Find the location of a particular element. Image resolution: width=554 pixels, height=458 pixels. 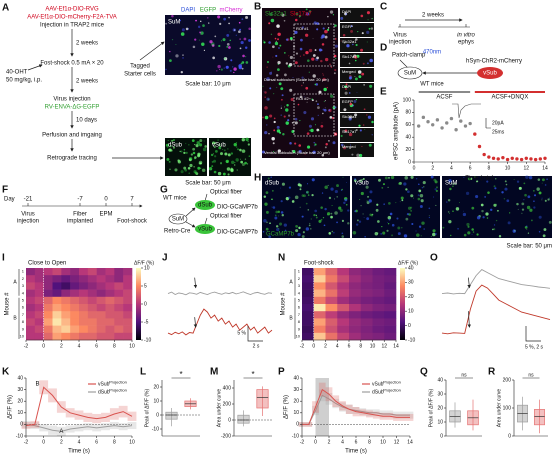

event1a-text: Virus is located at coordinates (28, 215).